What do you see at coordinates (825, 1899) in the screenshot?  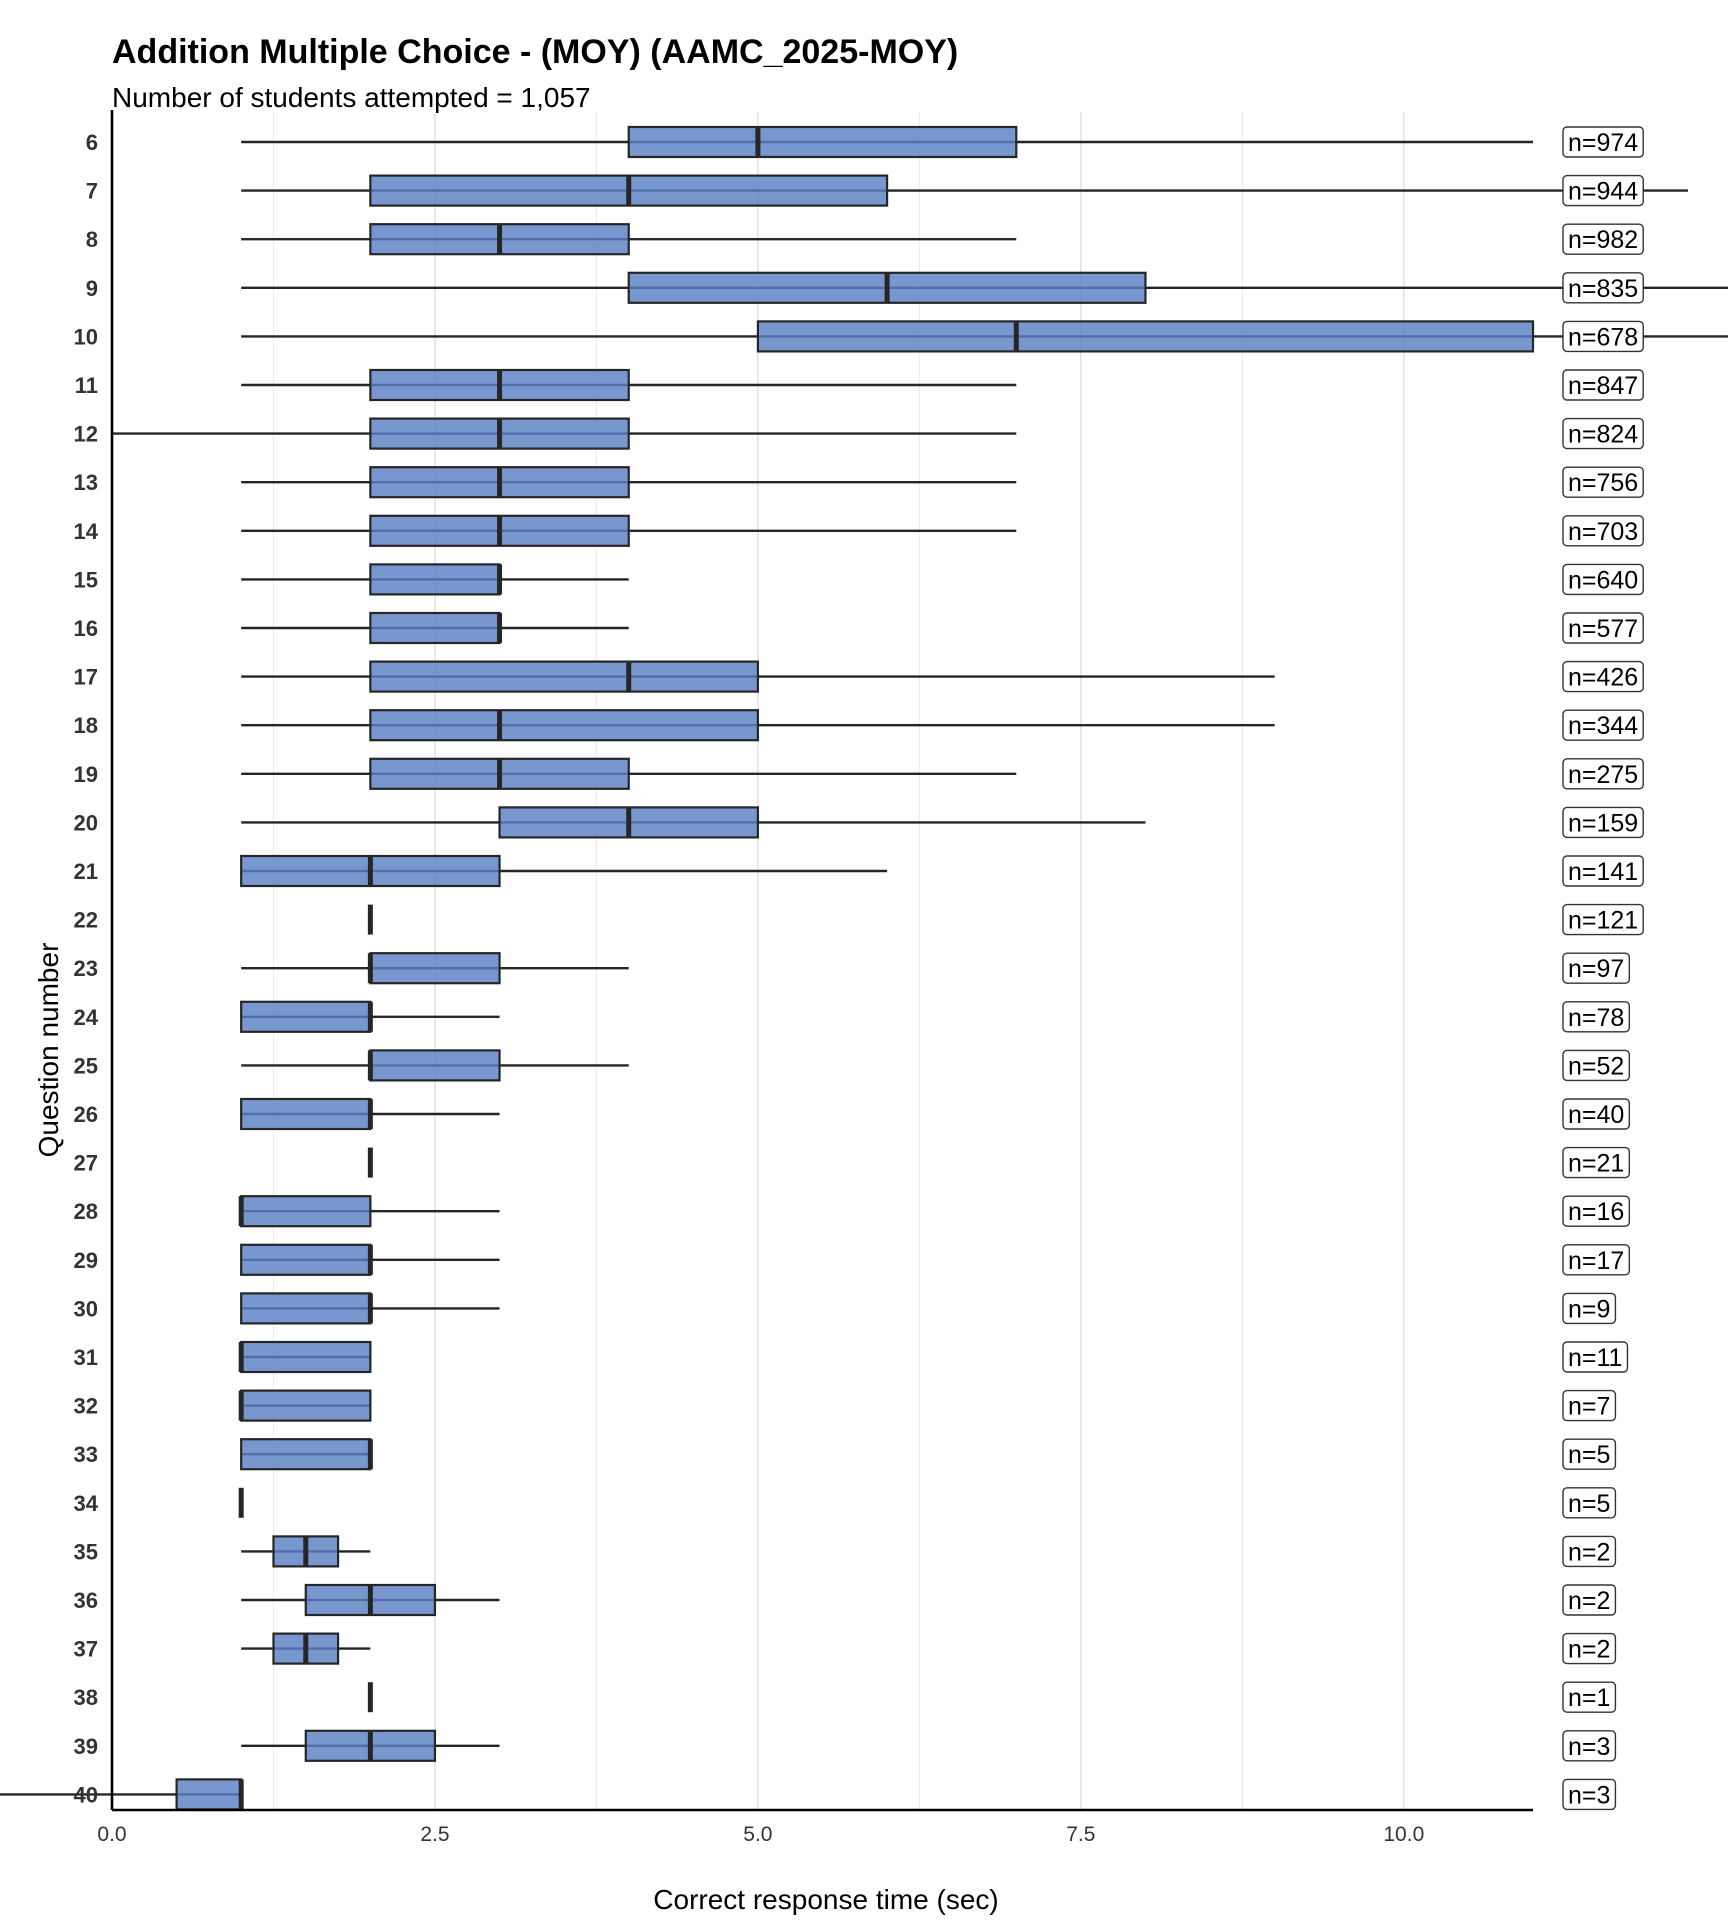 I see `x-axis-title: Correct response time (sec)` at bounding box center [825, 1899].